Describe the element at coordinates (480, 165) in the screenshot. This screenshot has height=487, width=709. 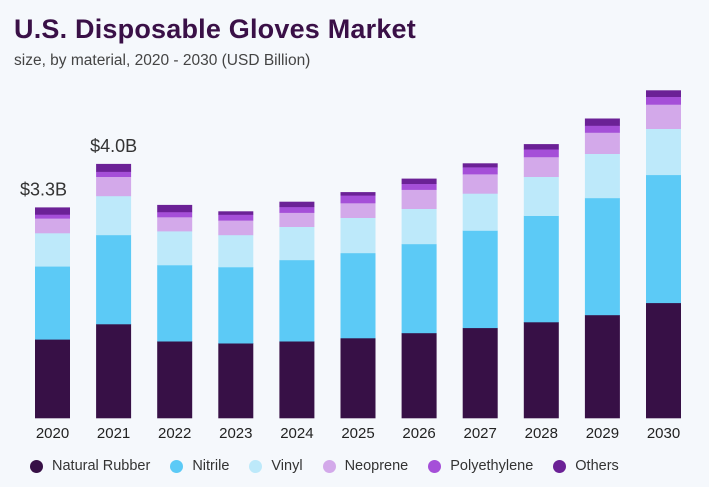
I see `segment-others-2027` at that location.